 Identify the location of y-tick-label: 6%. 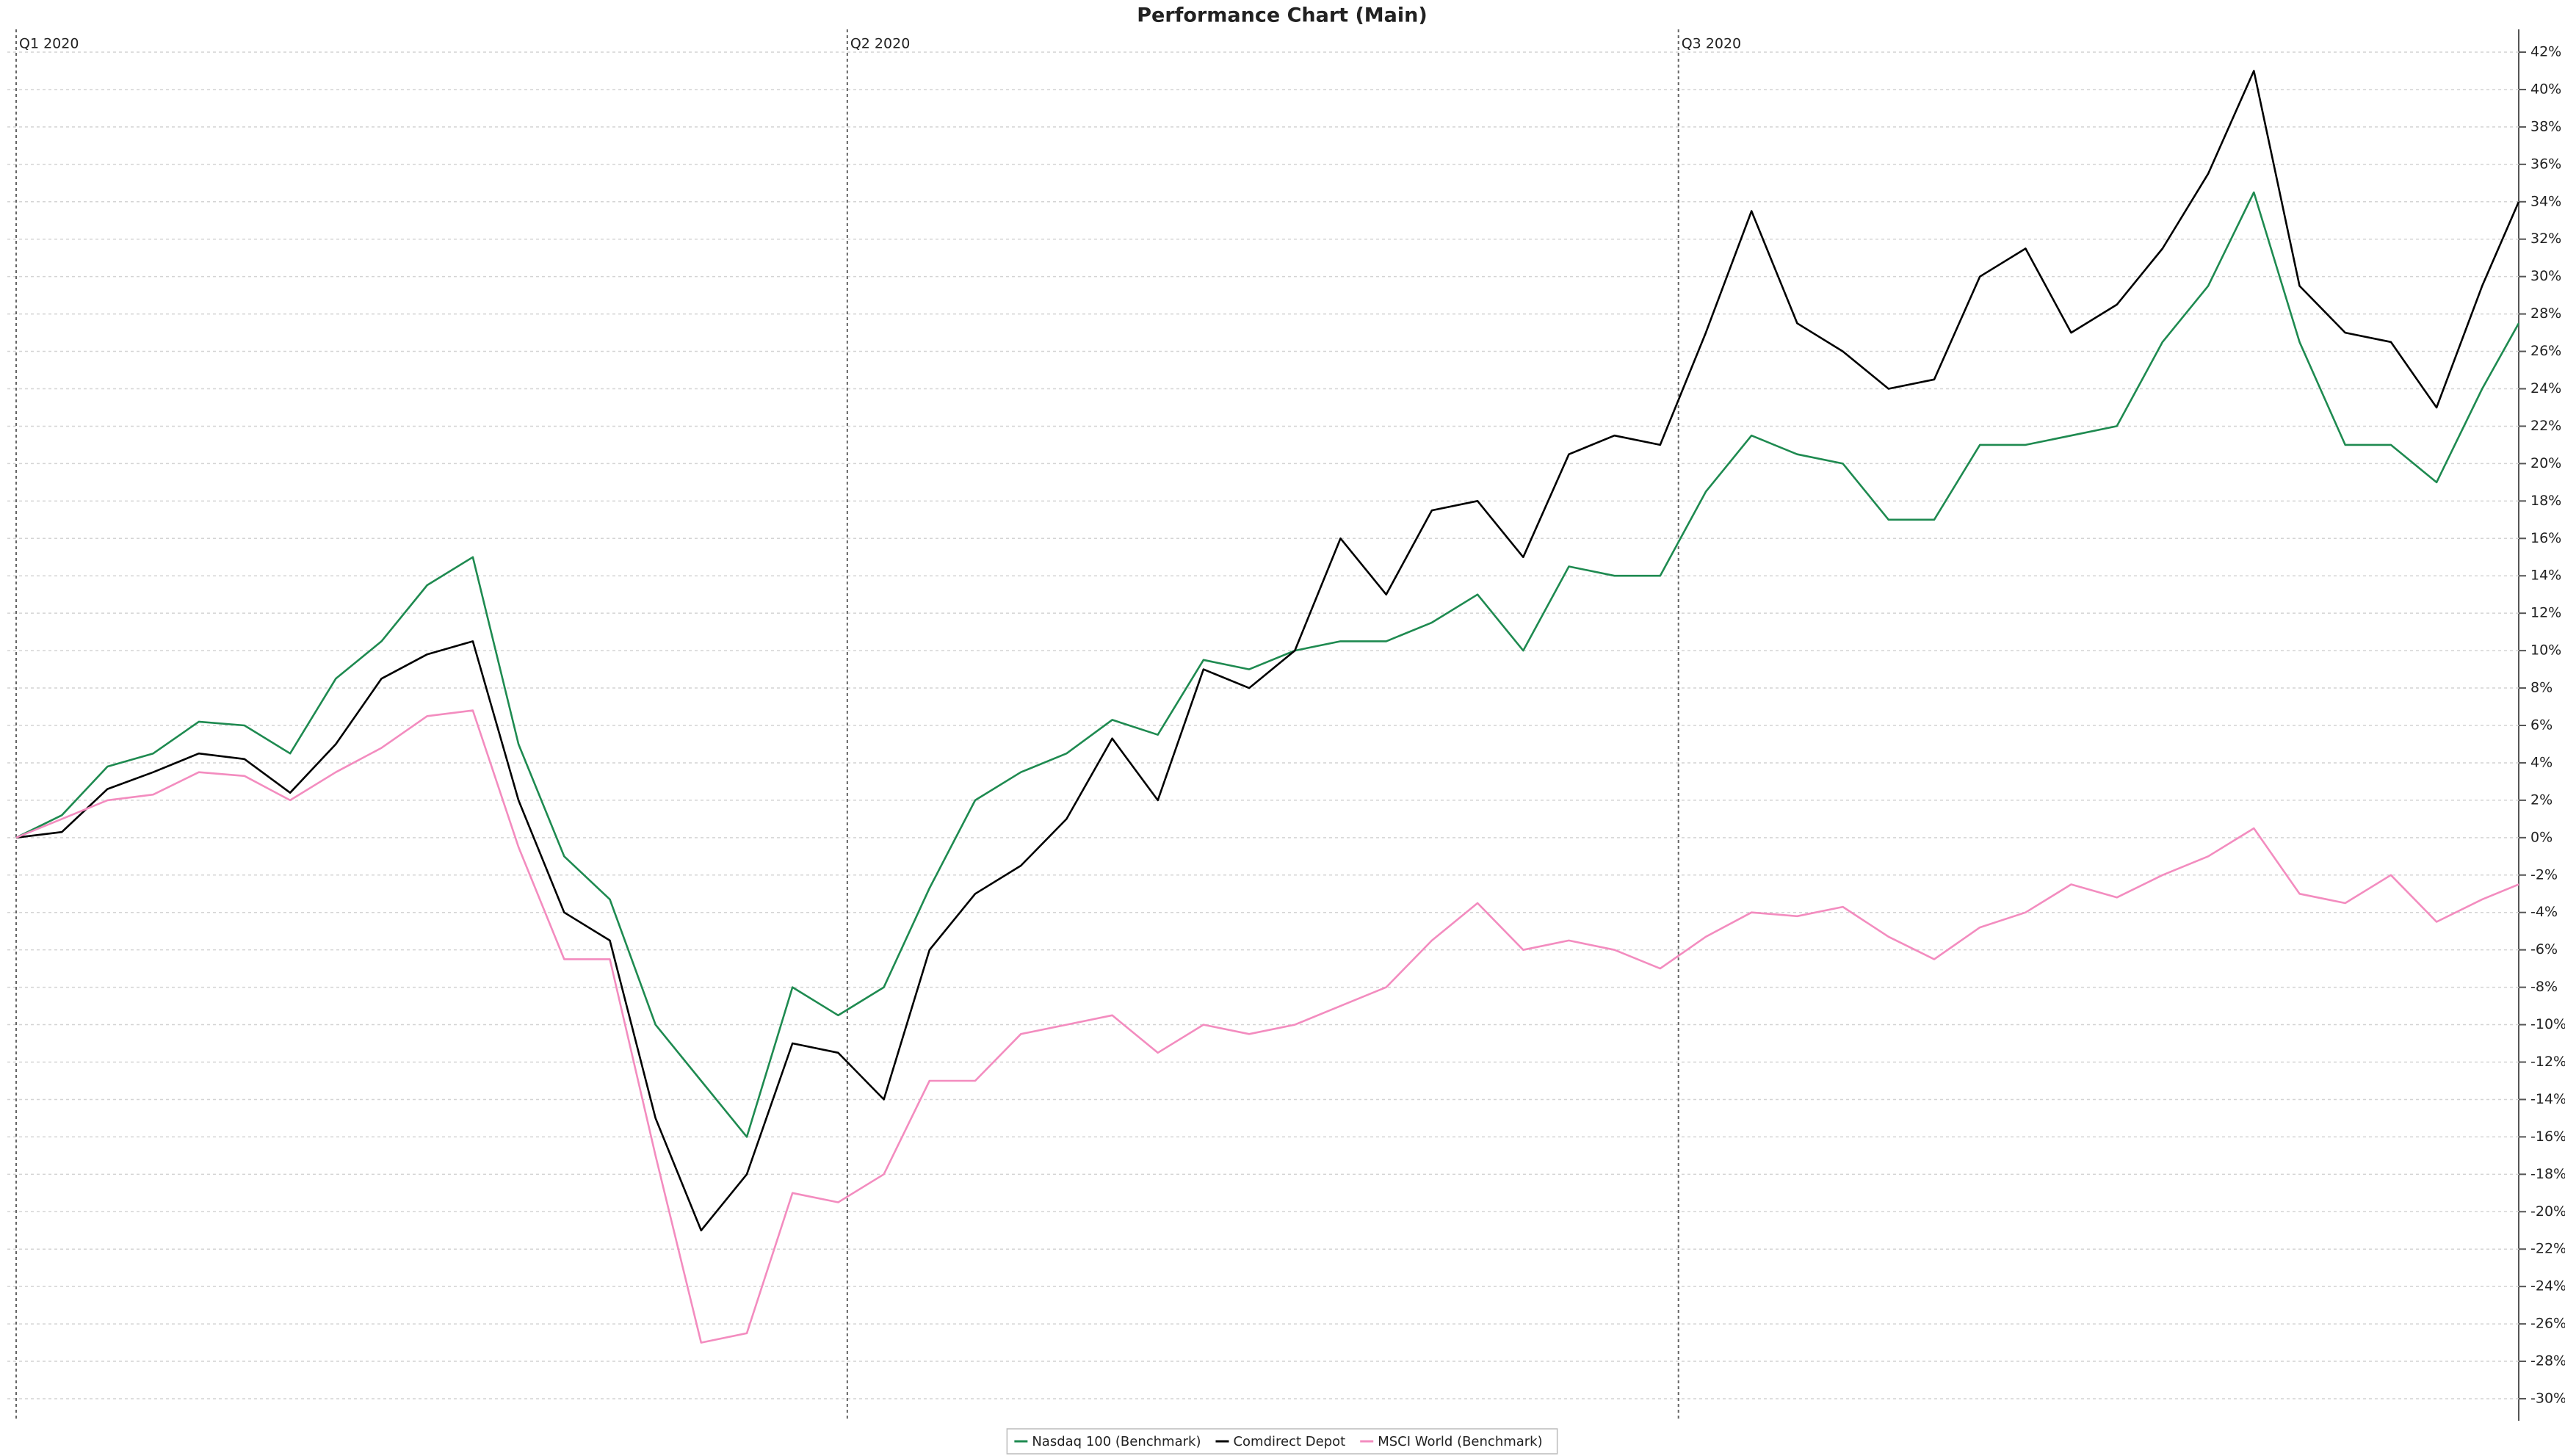
(2541, 725).